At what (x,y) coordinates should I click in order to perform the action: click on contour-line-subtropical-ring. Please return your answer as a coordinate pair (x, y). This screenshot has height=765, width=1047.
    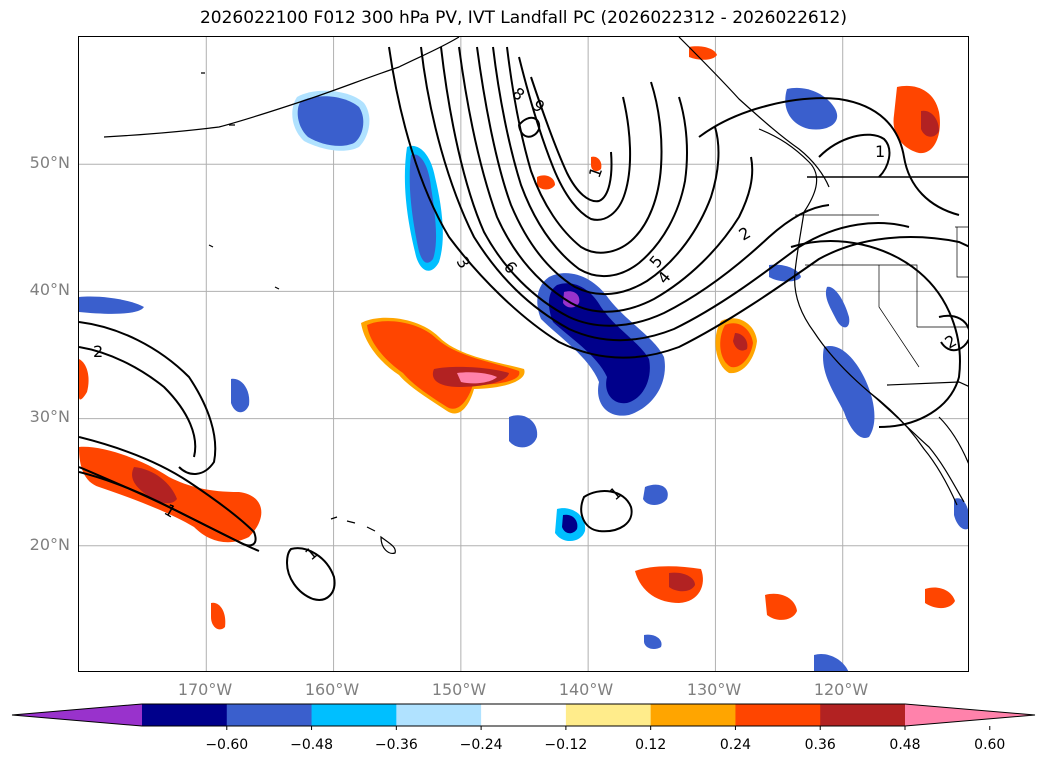
    Looking at the image, I should click on (606, 511).